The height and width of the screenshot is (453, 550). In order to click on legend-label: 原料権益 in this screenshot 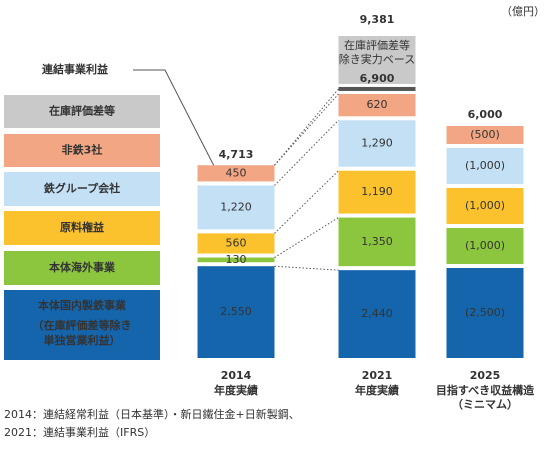, I will do `click(82, 227)`.